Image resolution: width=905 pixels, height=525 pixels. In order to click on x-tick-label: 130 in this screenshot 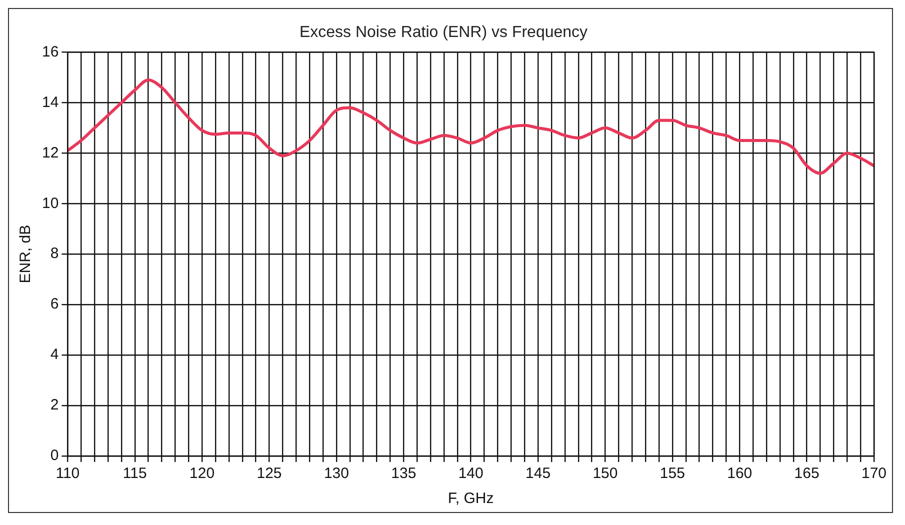, I will do `click(336, 473)`.